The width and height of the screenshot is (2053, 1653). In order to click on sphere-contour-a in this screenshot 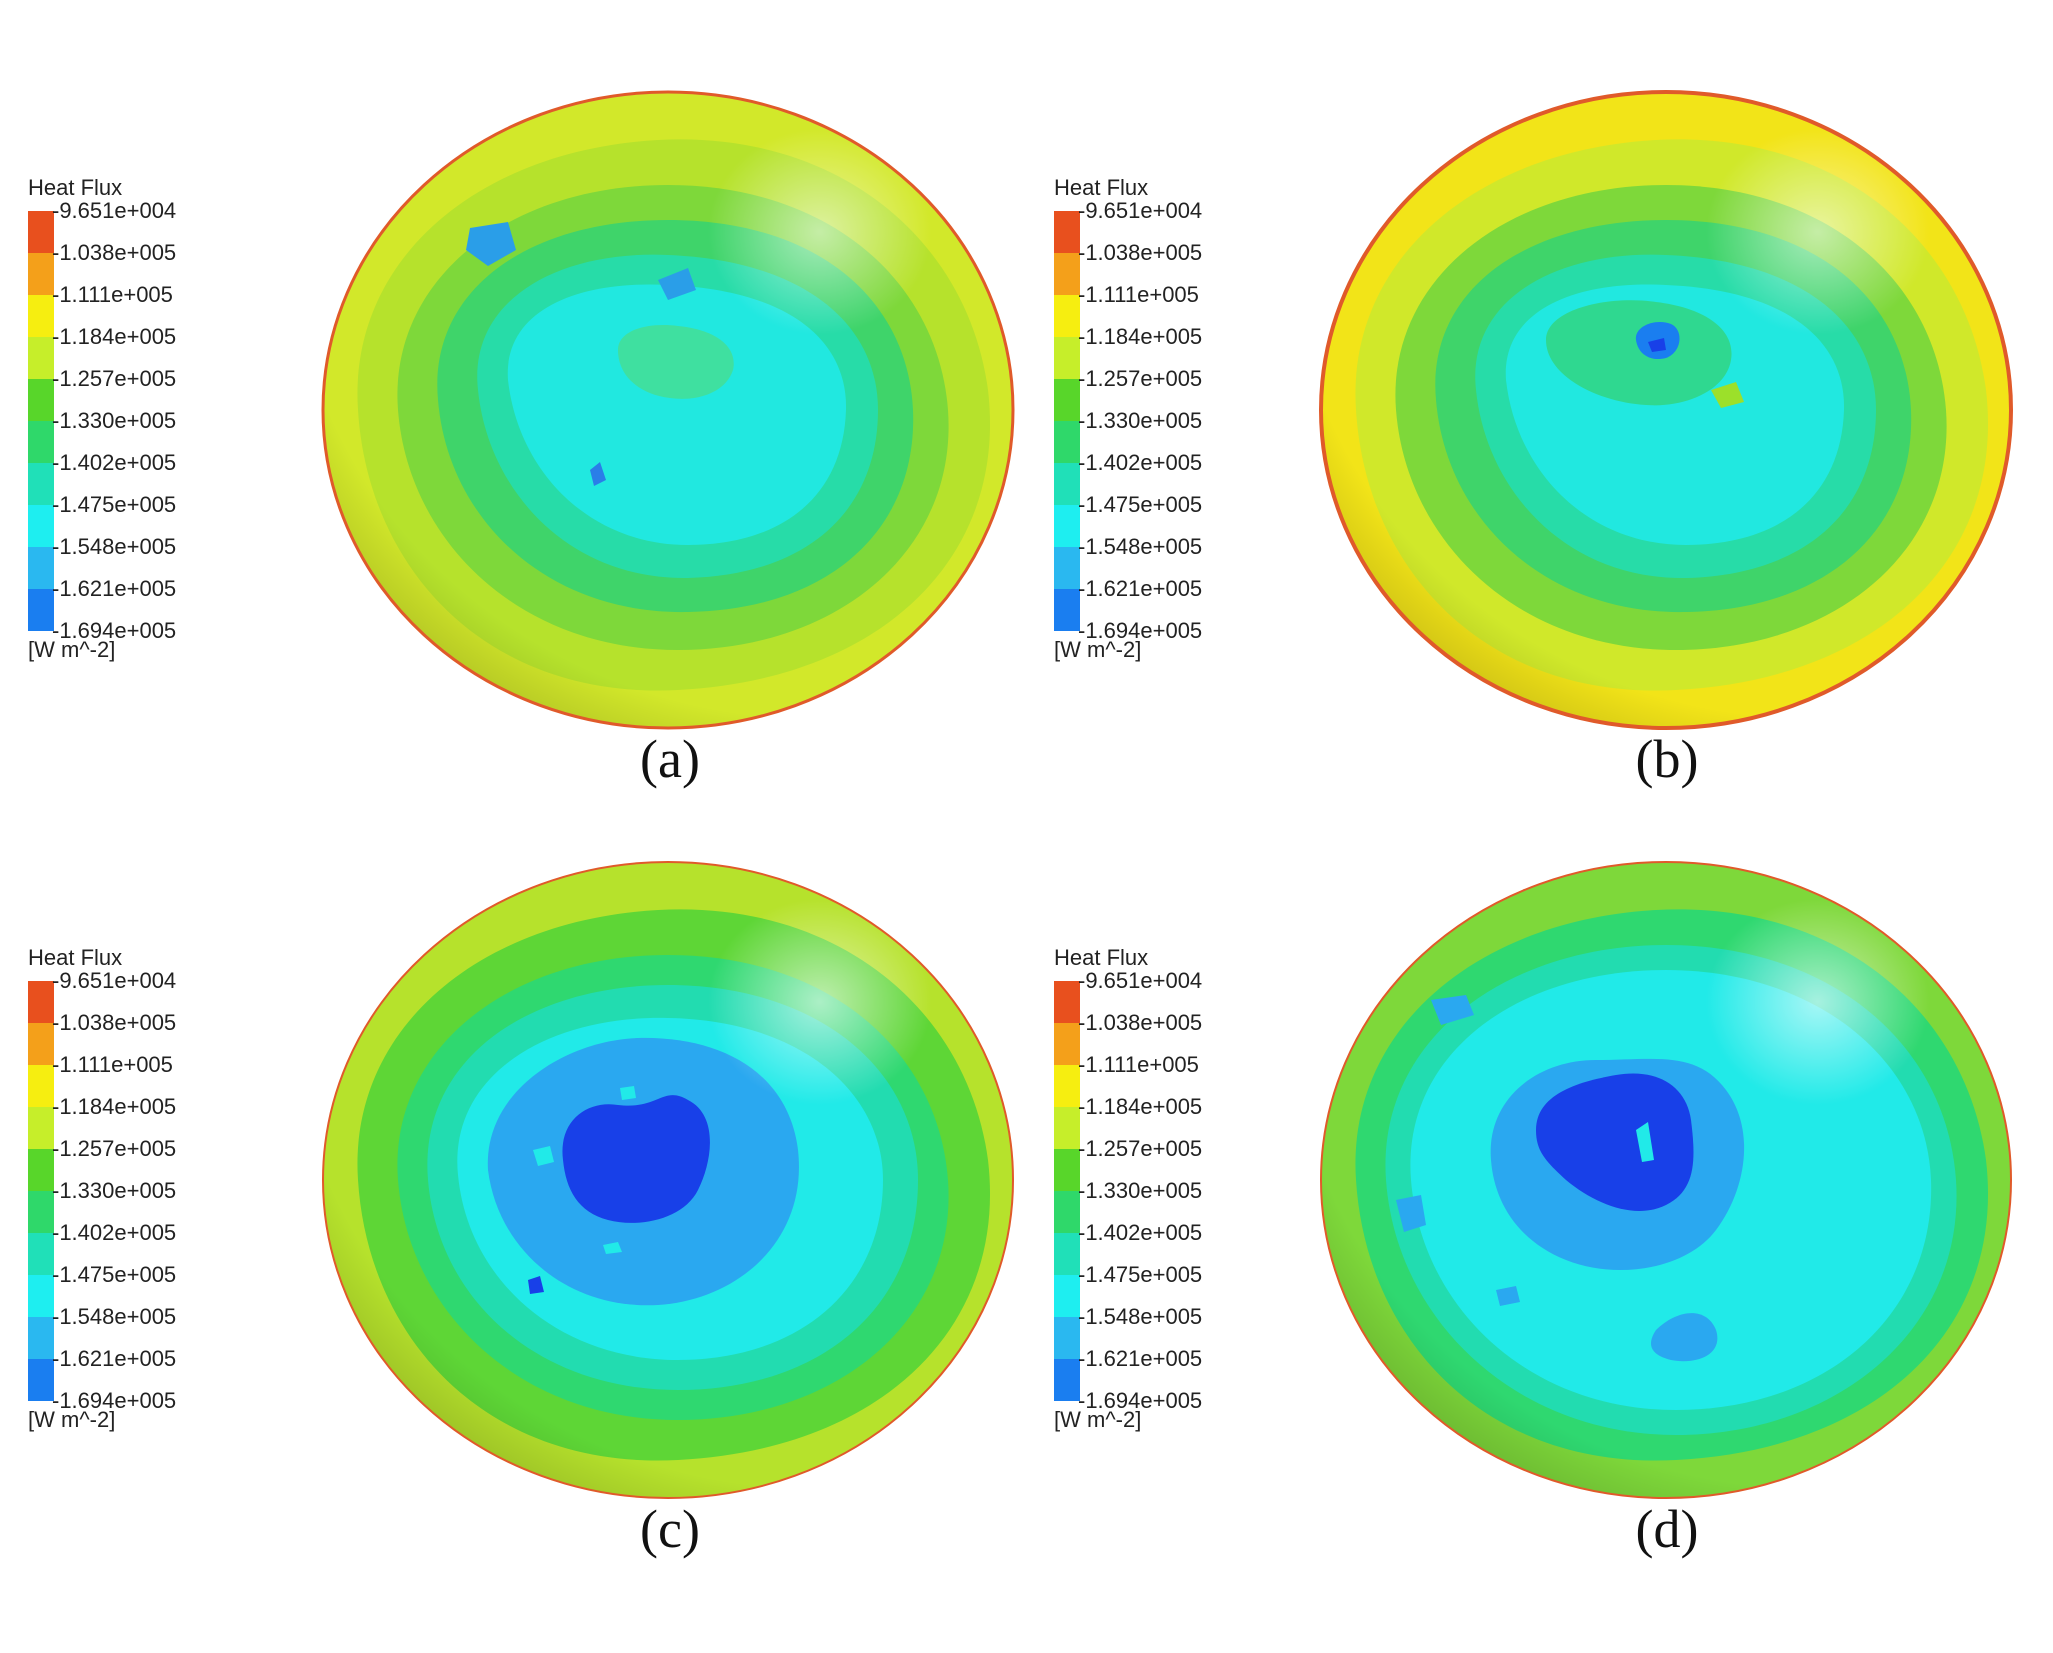, I will do `click(668, 410)`.